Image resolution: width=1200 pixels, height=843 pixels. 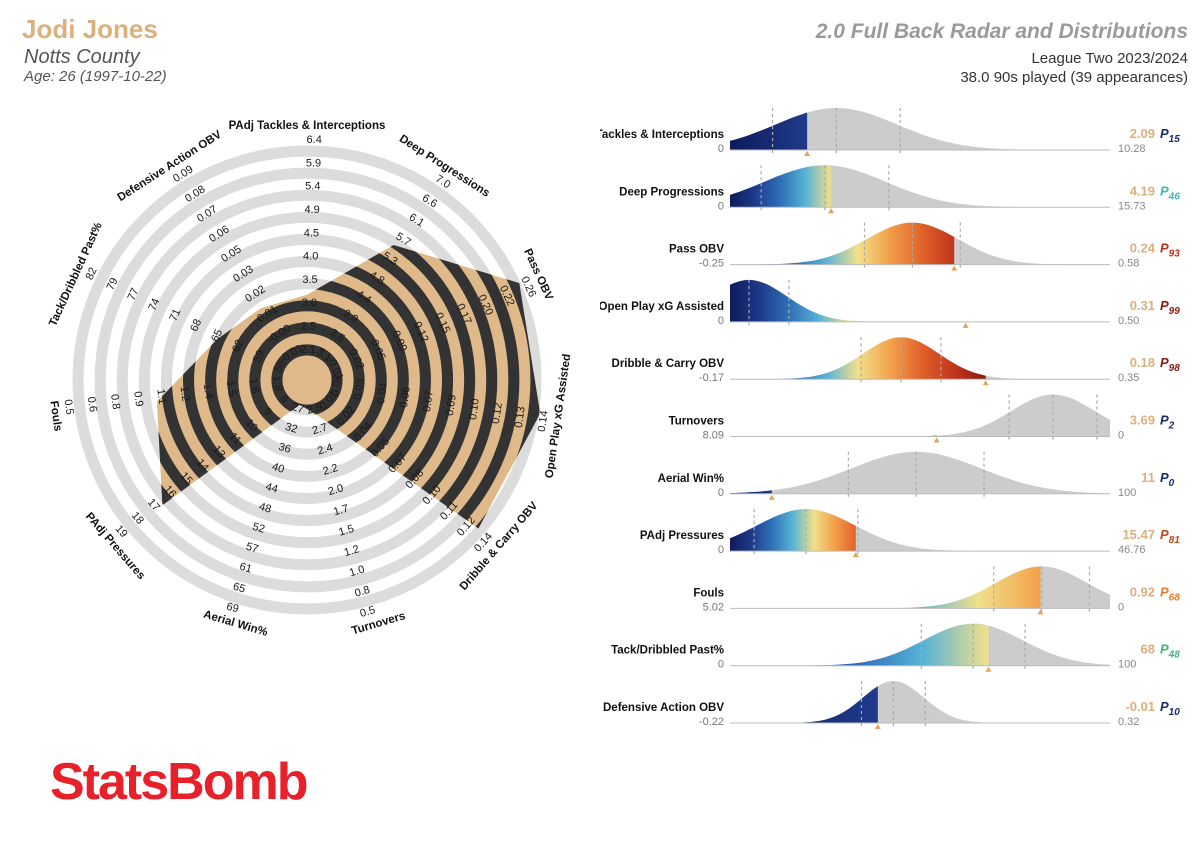 I want to click on radar-tick-label: 2.0, so click(x=336, y=490).